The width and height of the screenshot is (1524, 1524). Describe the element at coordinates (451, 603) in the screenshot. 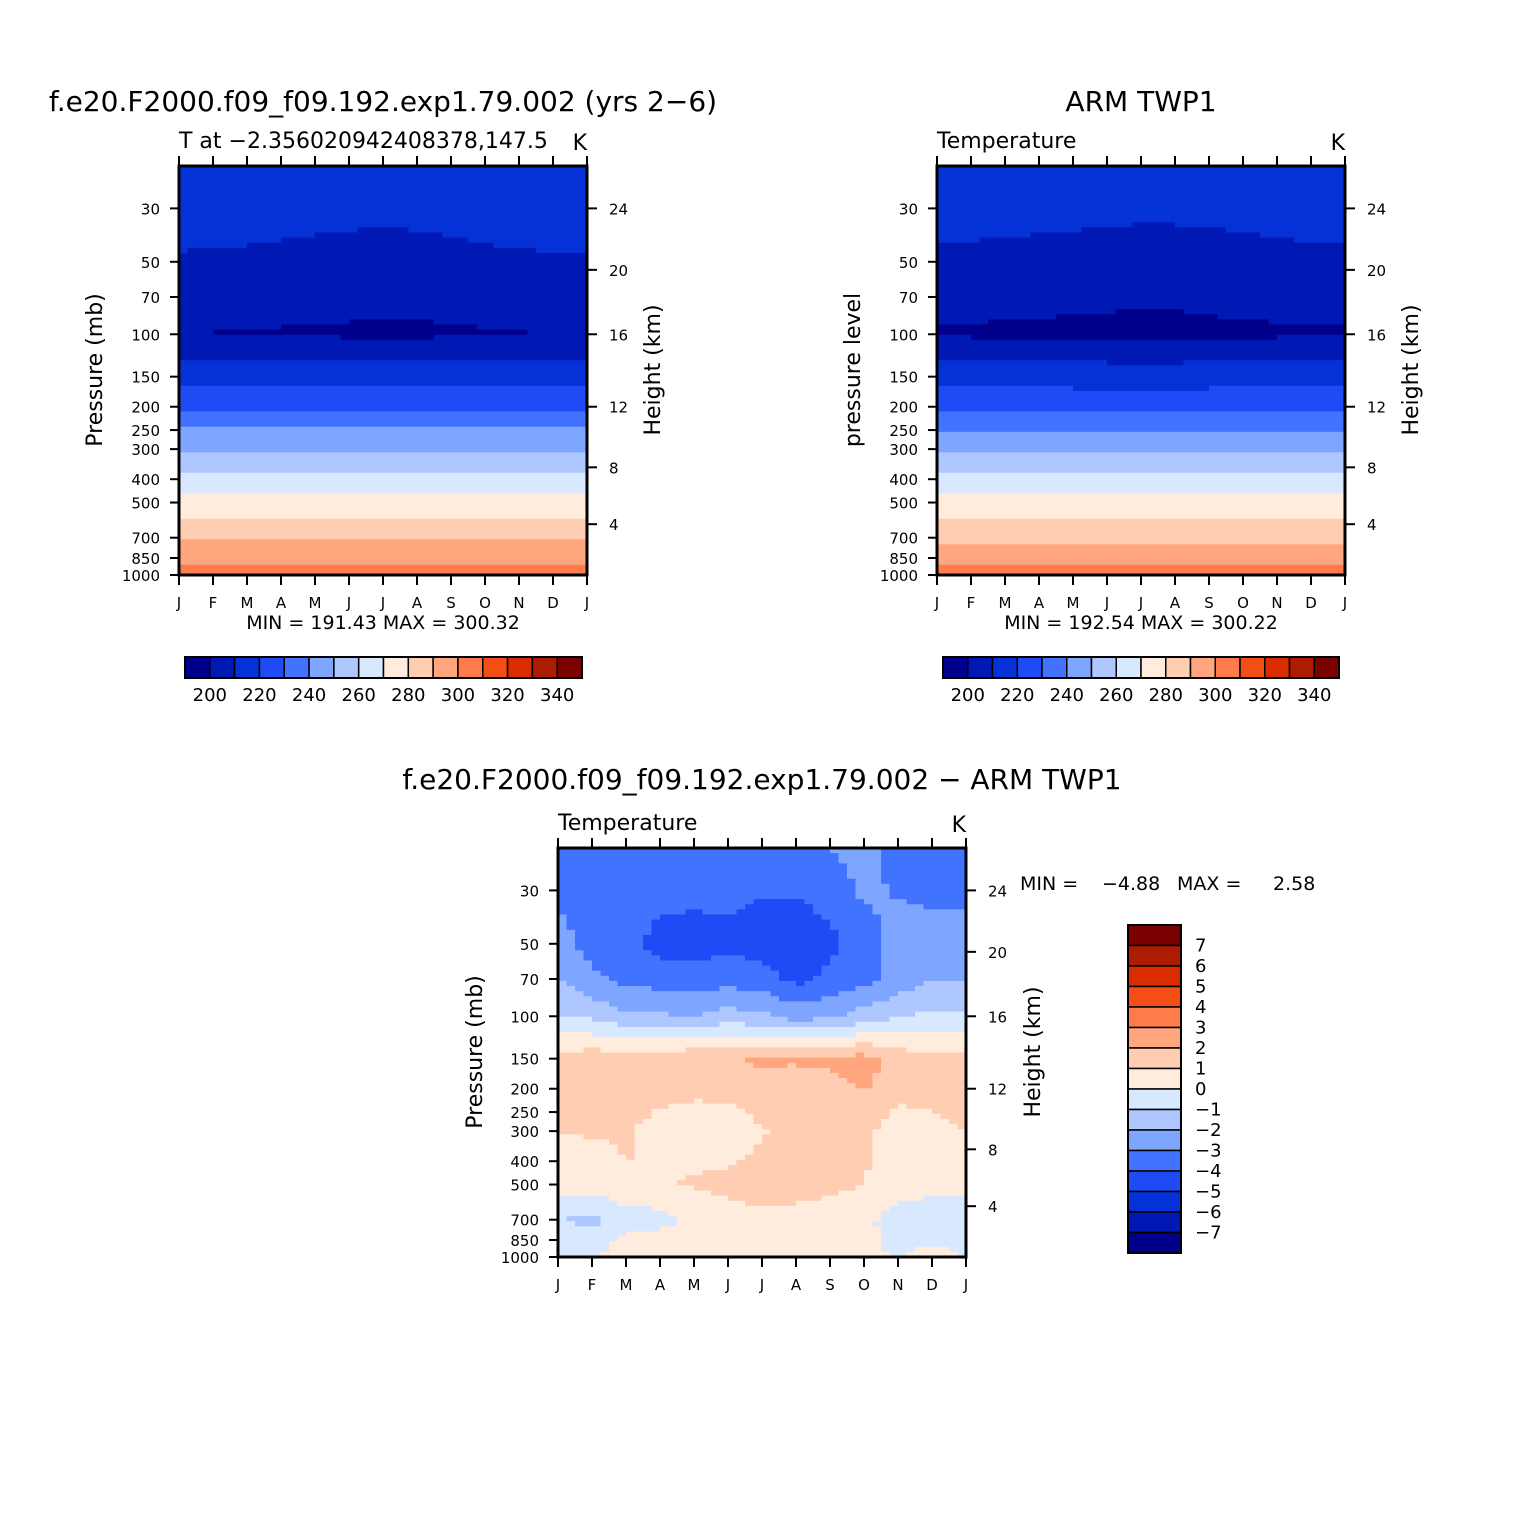

I see `x-tick-label: S` at that location.